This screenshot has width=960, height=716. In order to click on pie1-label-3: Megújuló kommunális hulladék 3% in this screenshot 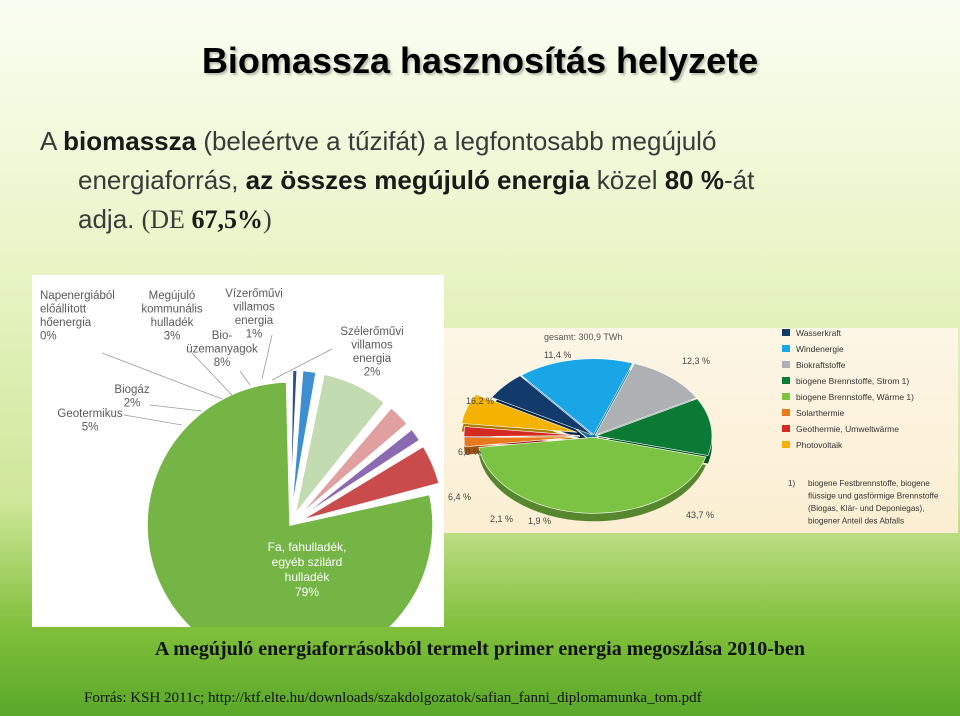, I will do `click(172, 316)`.